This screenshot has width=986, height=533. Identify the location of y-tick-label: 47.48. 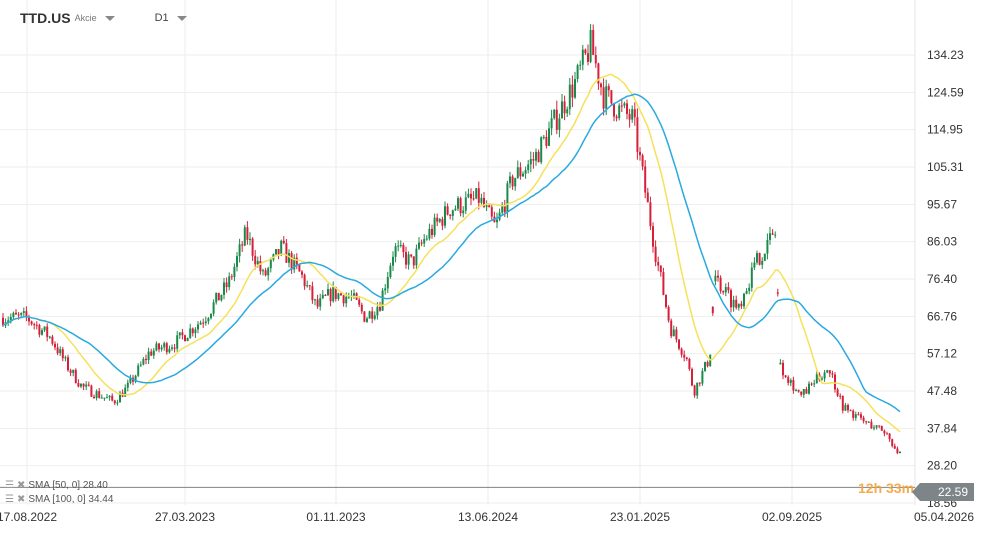
(942, 391).